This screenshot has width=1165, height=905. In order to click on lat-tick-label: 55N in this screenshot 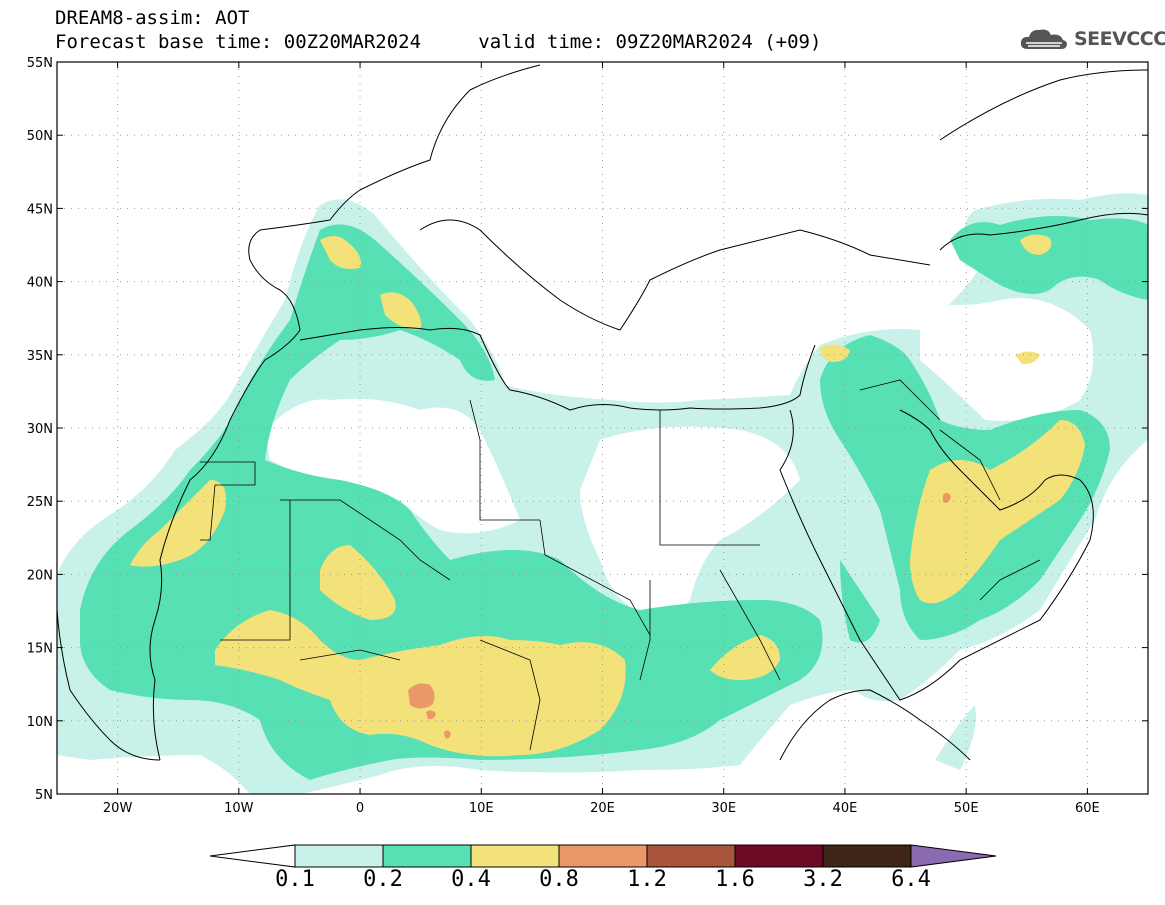, I will do `click(40, 63)`.